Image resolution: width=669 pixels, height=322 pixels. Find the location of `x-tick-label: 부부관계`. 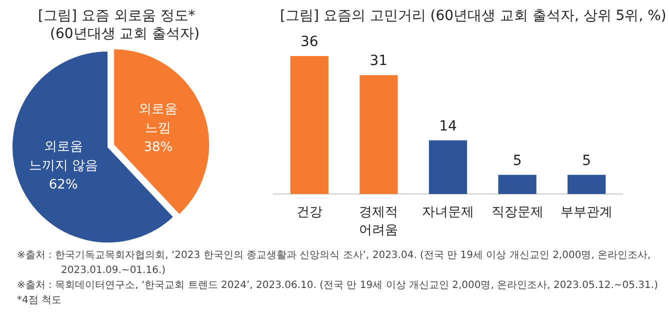

x-tick-label: 부부관계 is located at coordinates (586, 212).